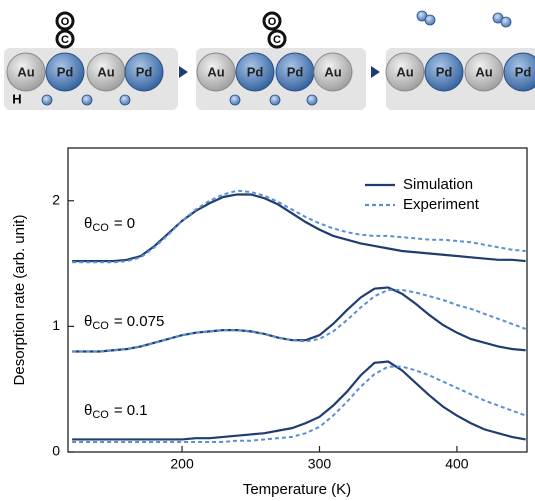  What do you see at coordinates (438, 184) in the screenshot?
I see `legend-label: Simulation` at bounding box center [438, 184].